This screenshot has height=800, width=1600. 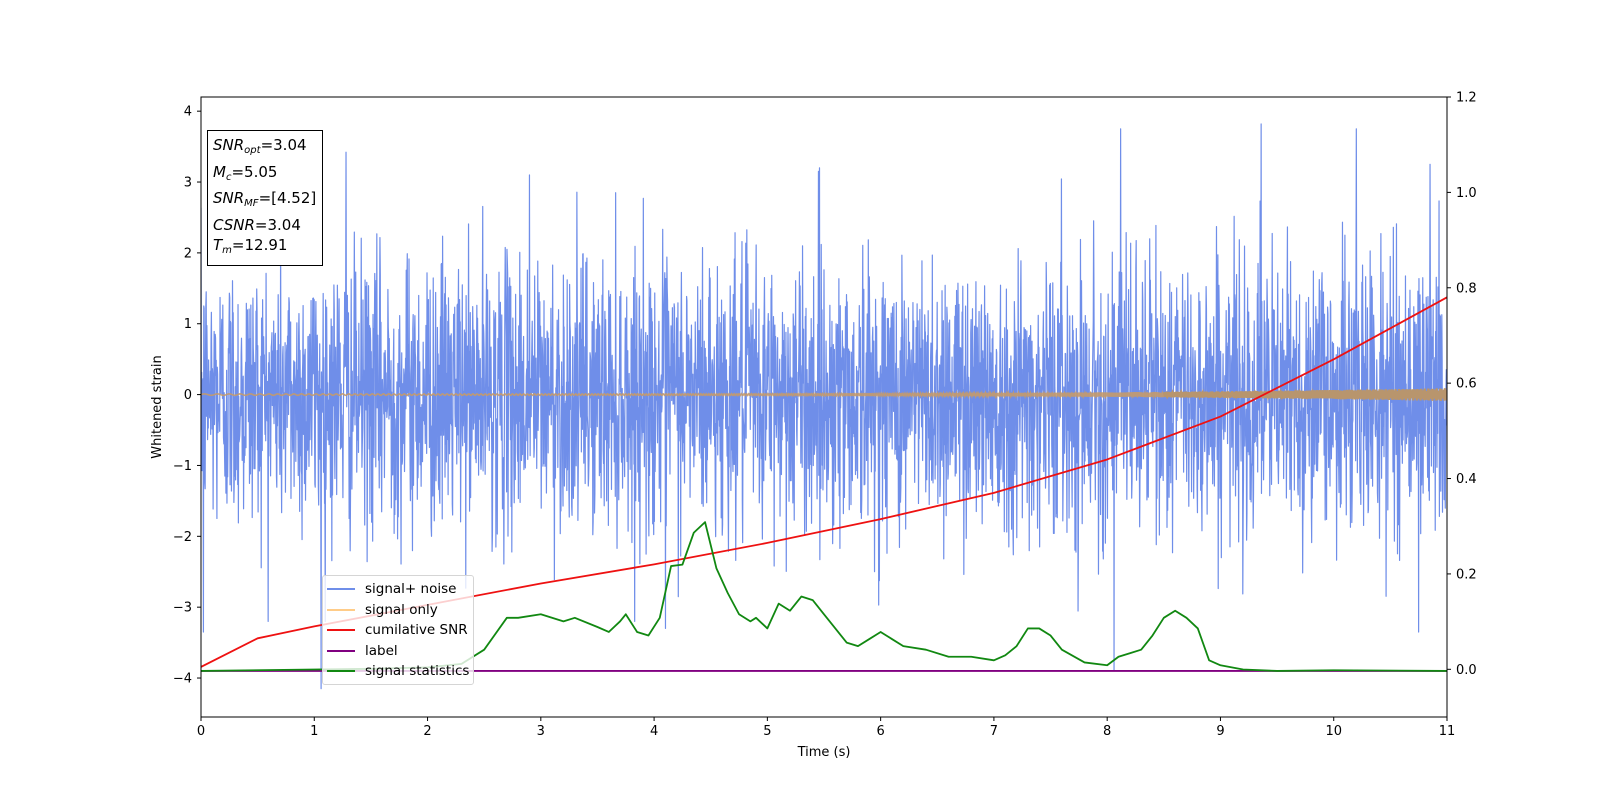 What do you see at coordinates (411, 589) in the screenshot?
I see `legend-label: signal+ noise` at bounding box center [411, 589].